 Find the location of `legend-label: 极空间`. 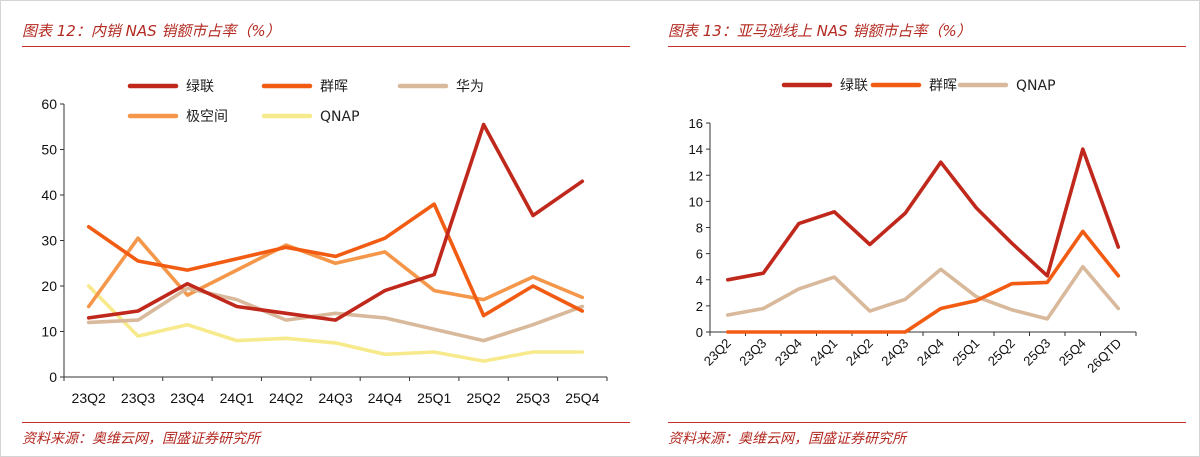

legend-label: 极空间 is located at coordinates (207, 117).